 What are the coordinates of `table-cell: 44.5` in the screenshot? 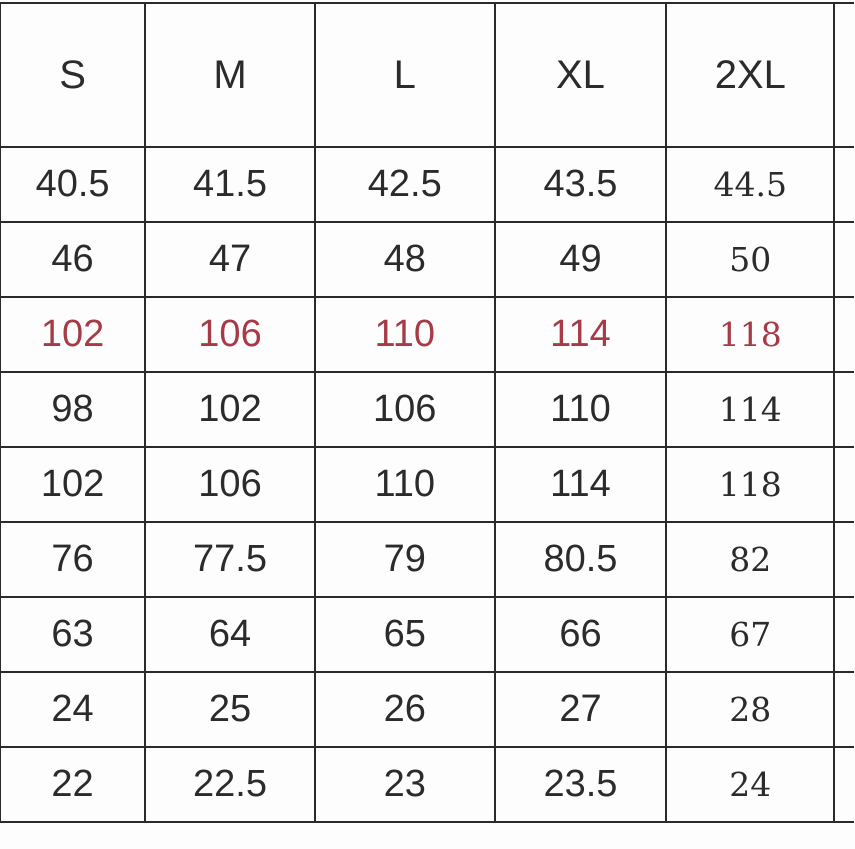 It's located at (750, 184).